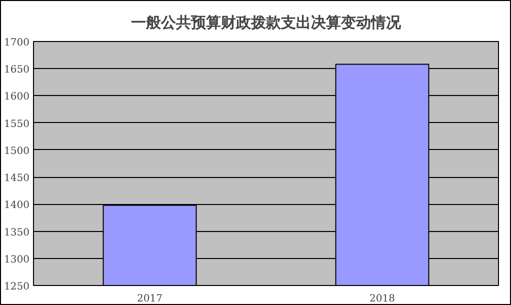  Describe the element at coordinates (17, 260) in the screenshot. I see `y-tick-label: 1300` at that location.